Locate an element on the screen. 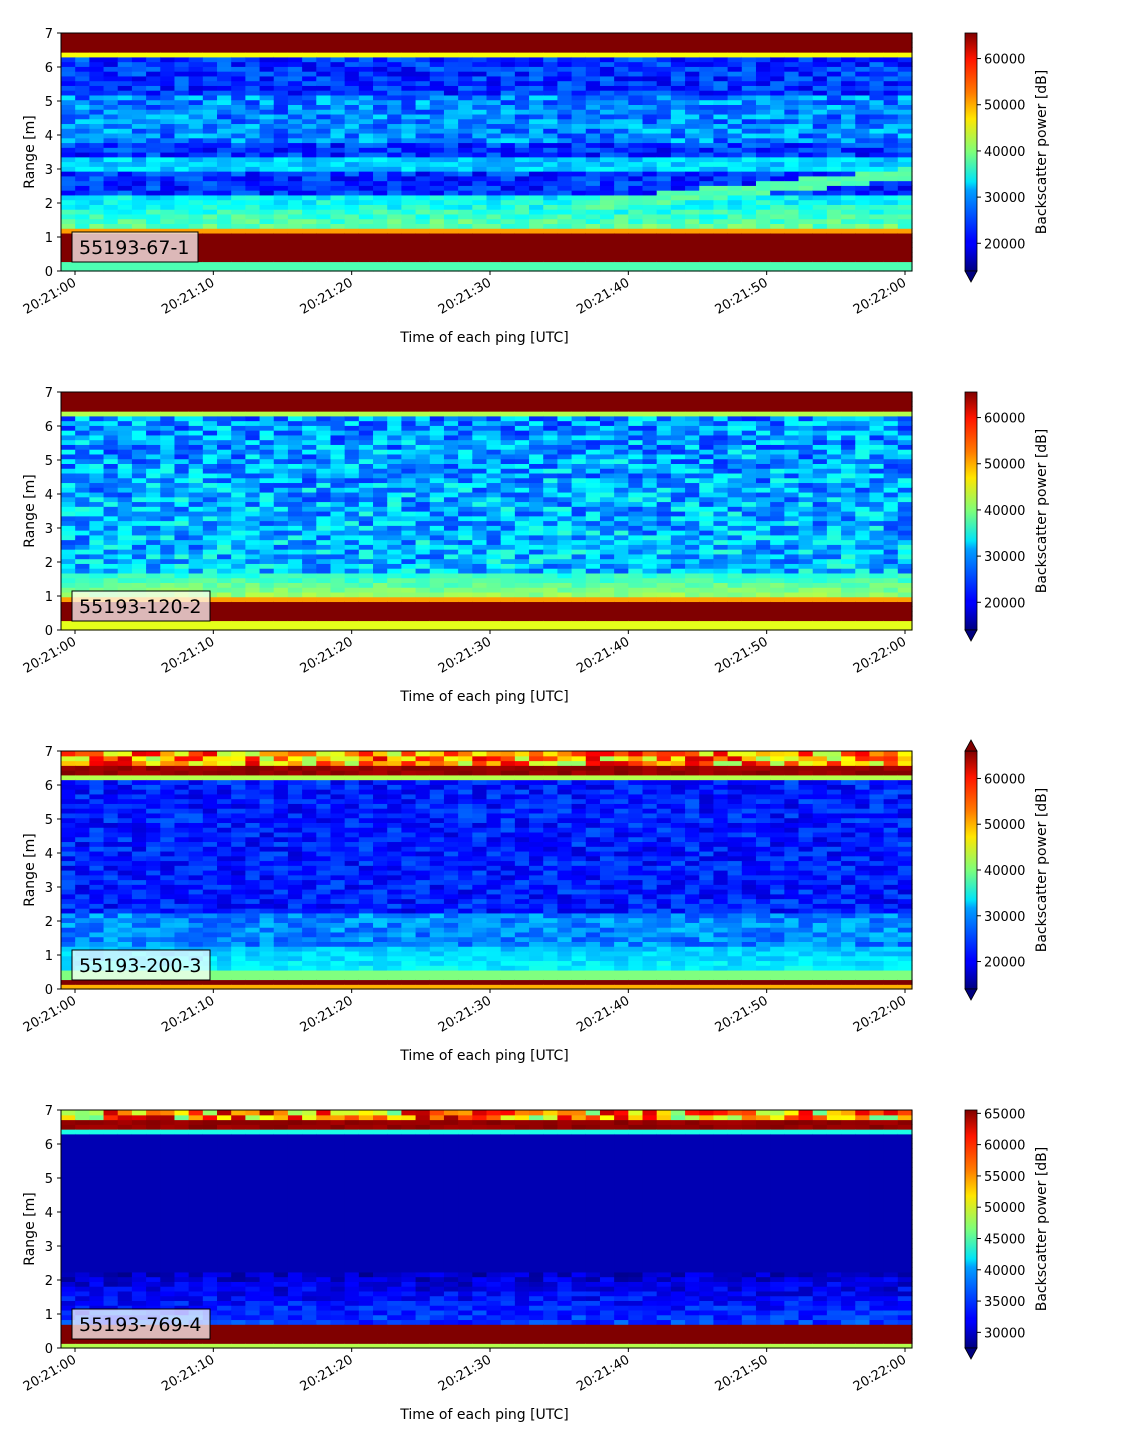 The height and width of the screenshot is (1436, 1140). y-tick-label: 5 is located at coordinates (49, 102).